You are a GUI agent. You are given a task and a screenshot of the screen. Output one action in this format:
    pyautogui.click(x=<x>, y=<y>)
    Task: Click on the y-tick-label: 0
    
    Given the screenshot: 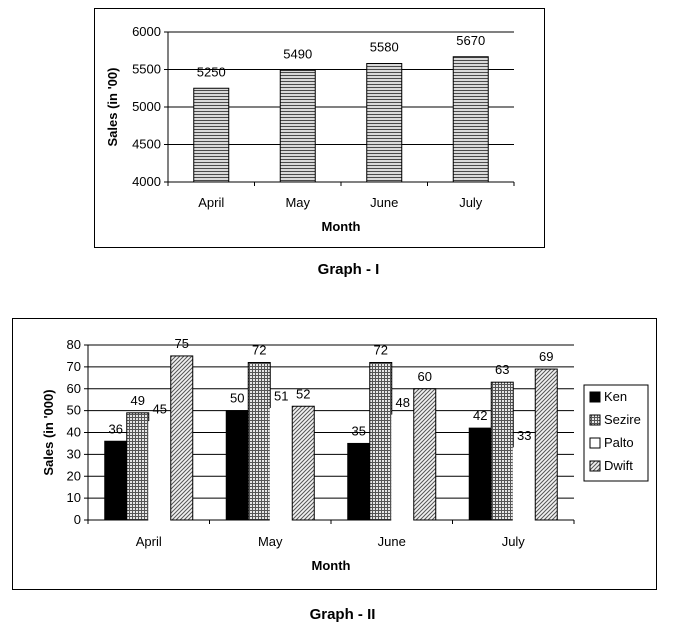 What is the action you would take?
    pyautogui.click(x=77, y=519)
    